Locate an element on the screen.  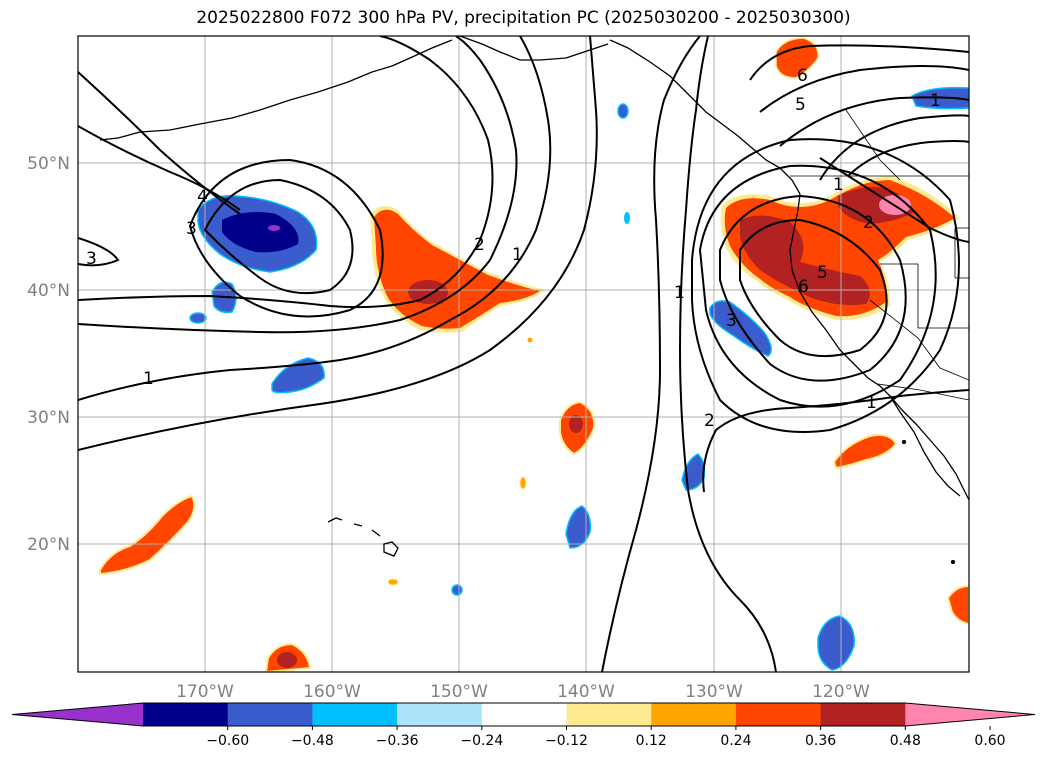
lat-label-20n: 20°N is located at coordinates (48, 545).